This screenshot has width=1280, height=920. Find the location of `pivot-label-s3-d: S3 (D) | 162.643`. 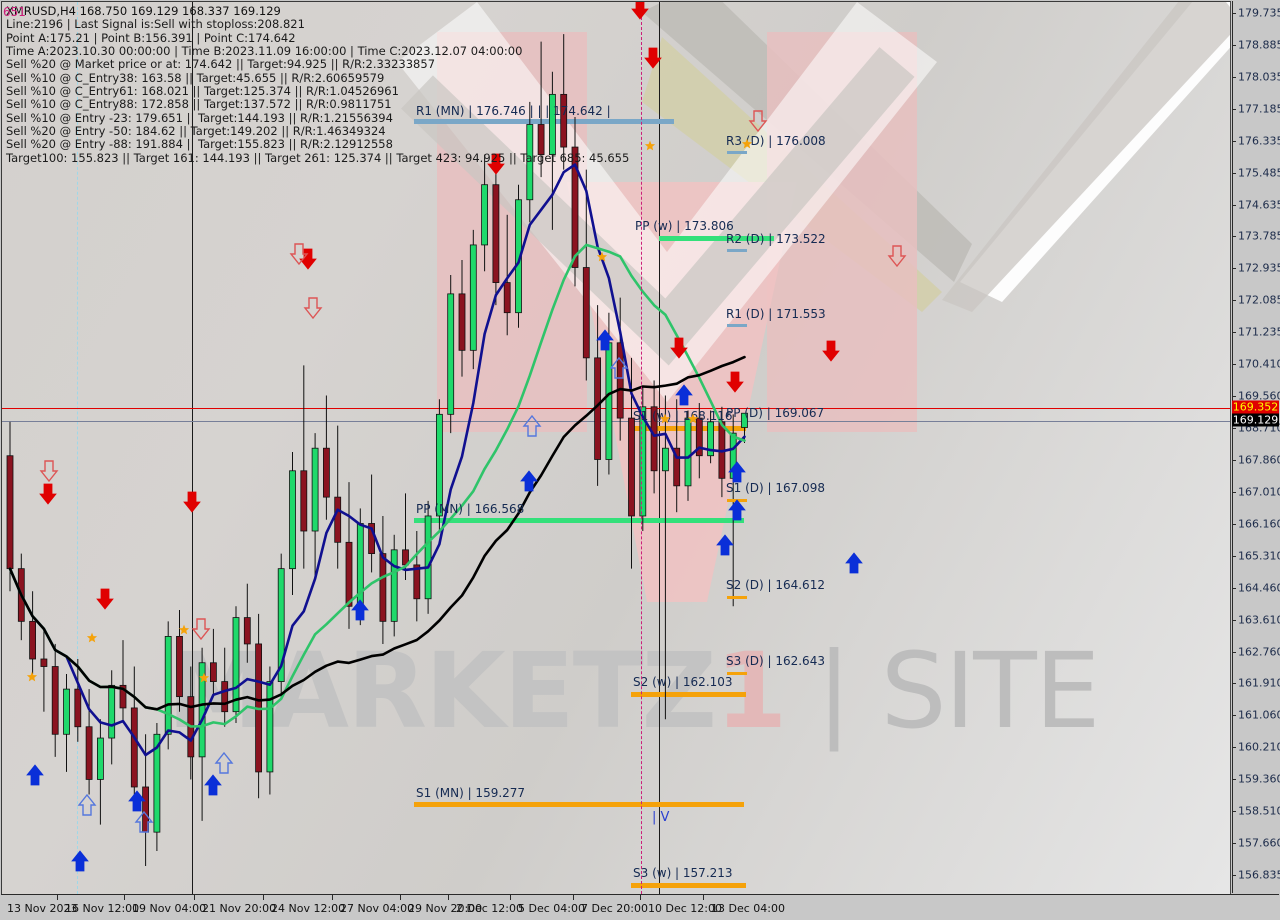

pivot-label-s3-d: S3 (D) | 162.643 is located at coordinates (775, 661).